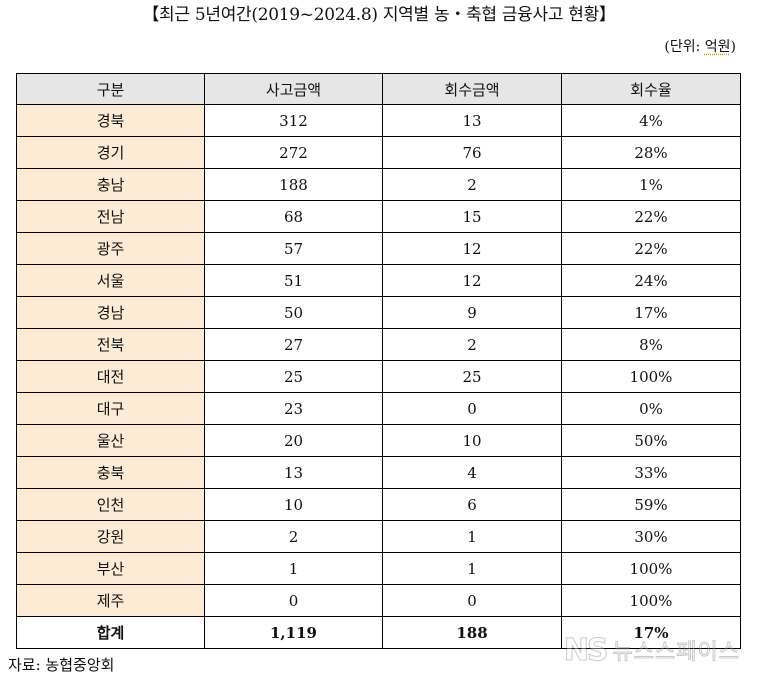 The image size is (758, 680). I want to click on accident-amount-cell: 2, so click(293, 536).